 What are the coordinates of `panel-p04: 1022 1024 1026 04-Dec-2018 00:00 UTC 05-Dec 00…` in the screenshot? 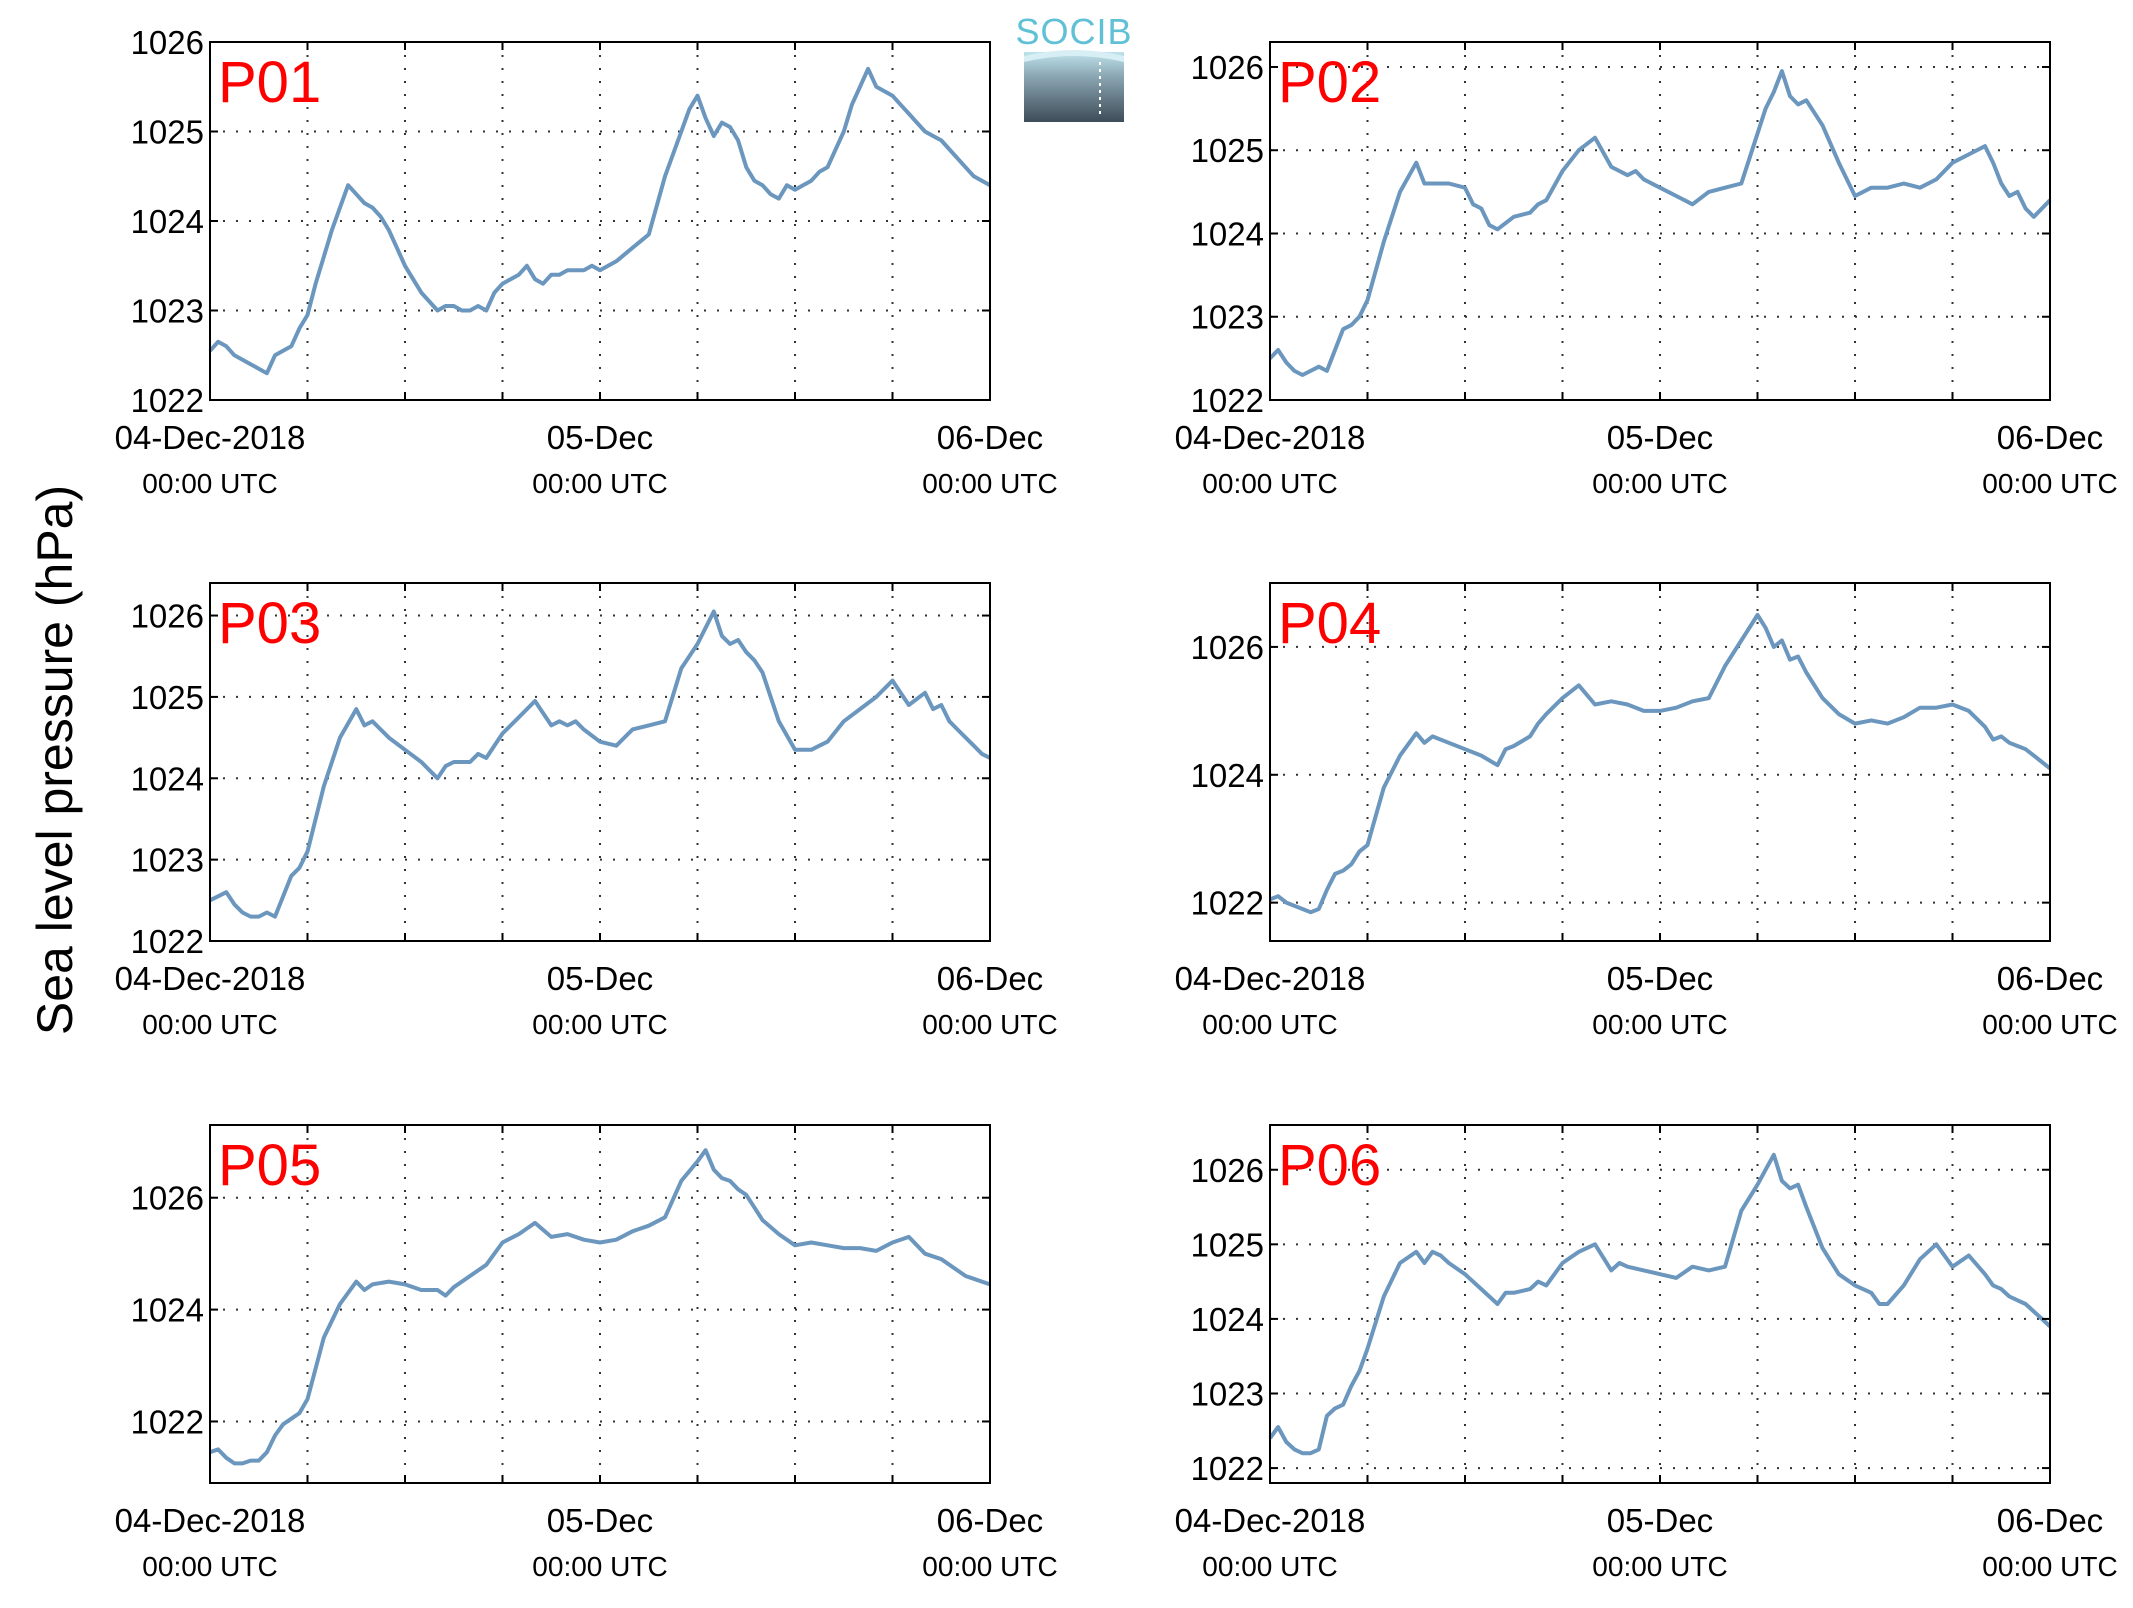 It's located at (1646, 811).